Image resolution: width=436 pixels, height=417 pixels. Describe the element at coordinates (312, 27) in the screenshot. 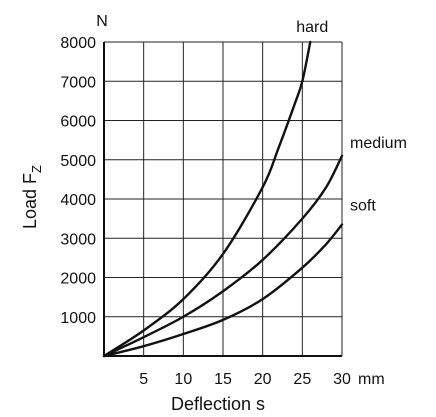

I see `series-label-hard: hard` at that location.